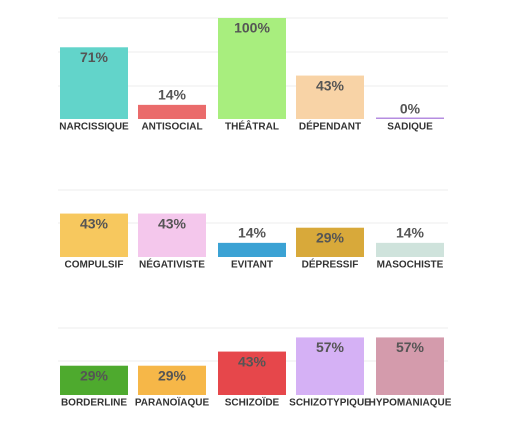  Describe the element at coordinates (94, 265) in the screenshot. I see `x-tick-label: COMPULSIF` at that location.